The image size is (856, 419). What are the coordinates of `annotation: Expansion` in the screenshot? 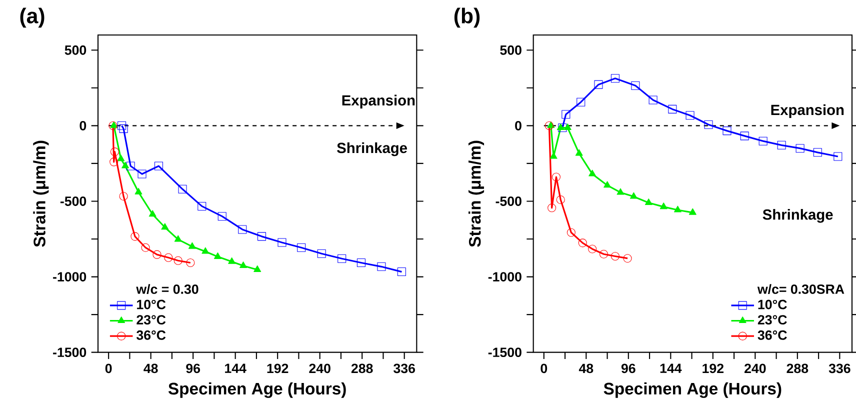 It's located at (378, 101).